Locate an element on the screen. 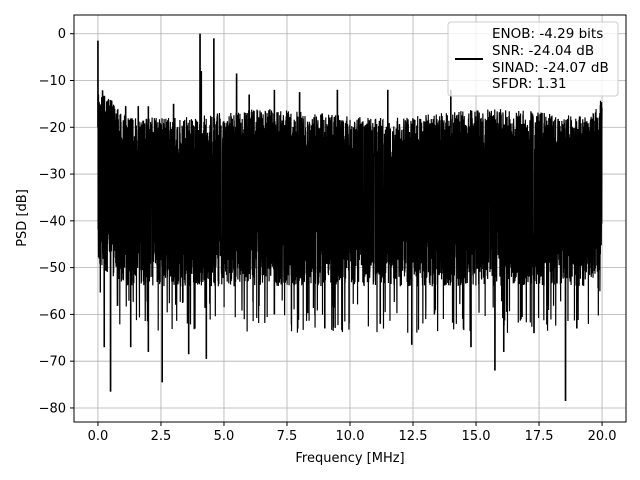 This screenshot has height=480, width=640. x-tick-label: 5.0 is located at coordinates (224, 436).